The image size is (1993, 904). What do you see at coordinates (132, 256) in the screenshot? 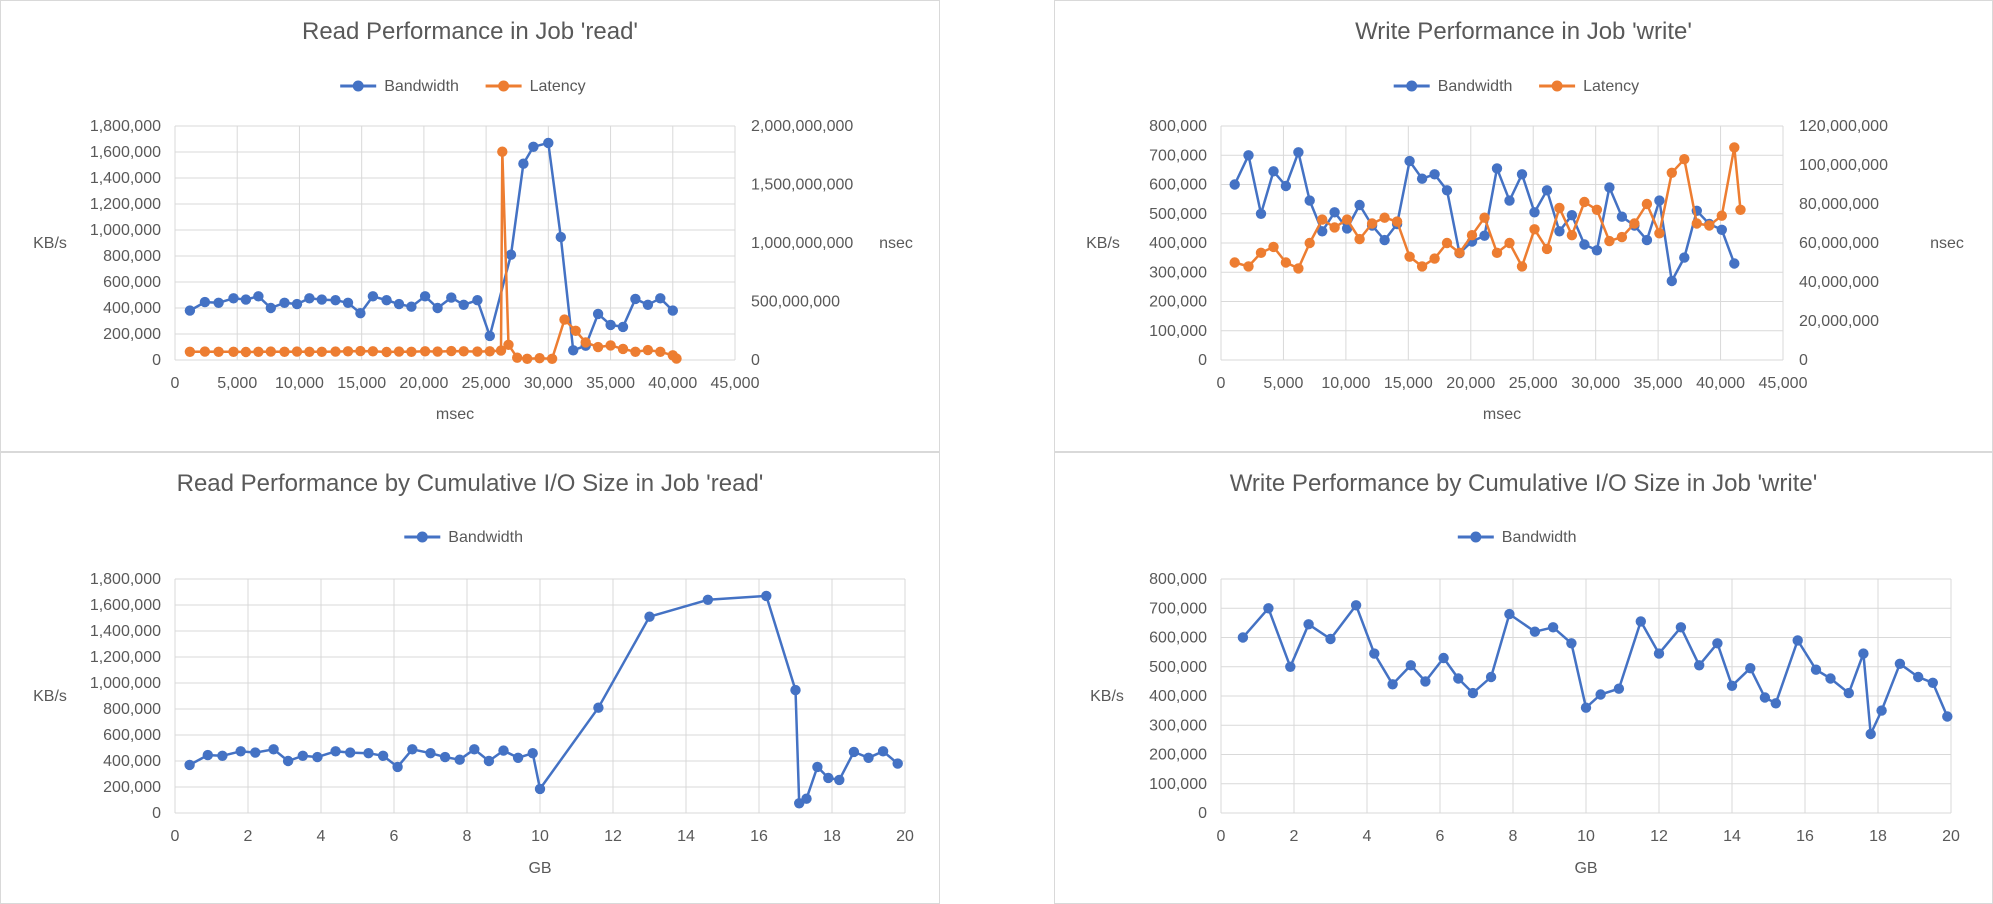
I see `y-tick-label: 800,000` at bounding box center [132, 256].